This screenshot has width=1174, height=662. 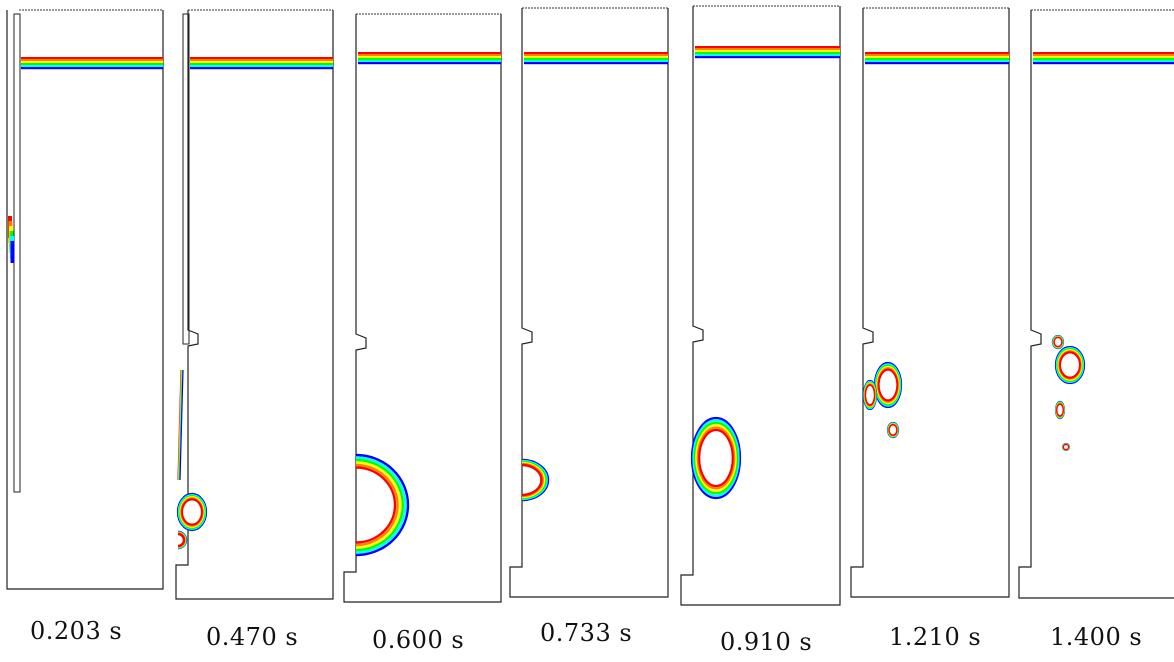 What do you see at coordinates (935, 637) in the screenshot?
I see `time-label: 1.210 s` at bounding box center [935, 637].